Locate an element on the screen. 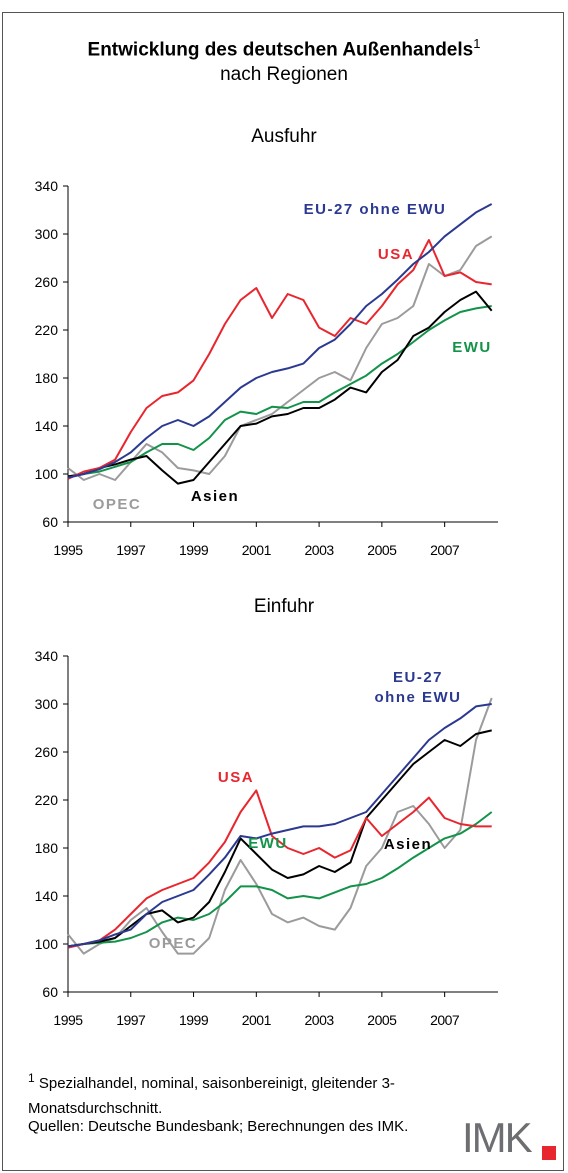 This screenshot has height=1173, width=568. logo-text: IMK is located at coordinates (497, 1137).